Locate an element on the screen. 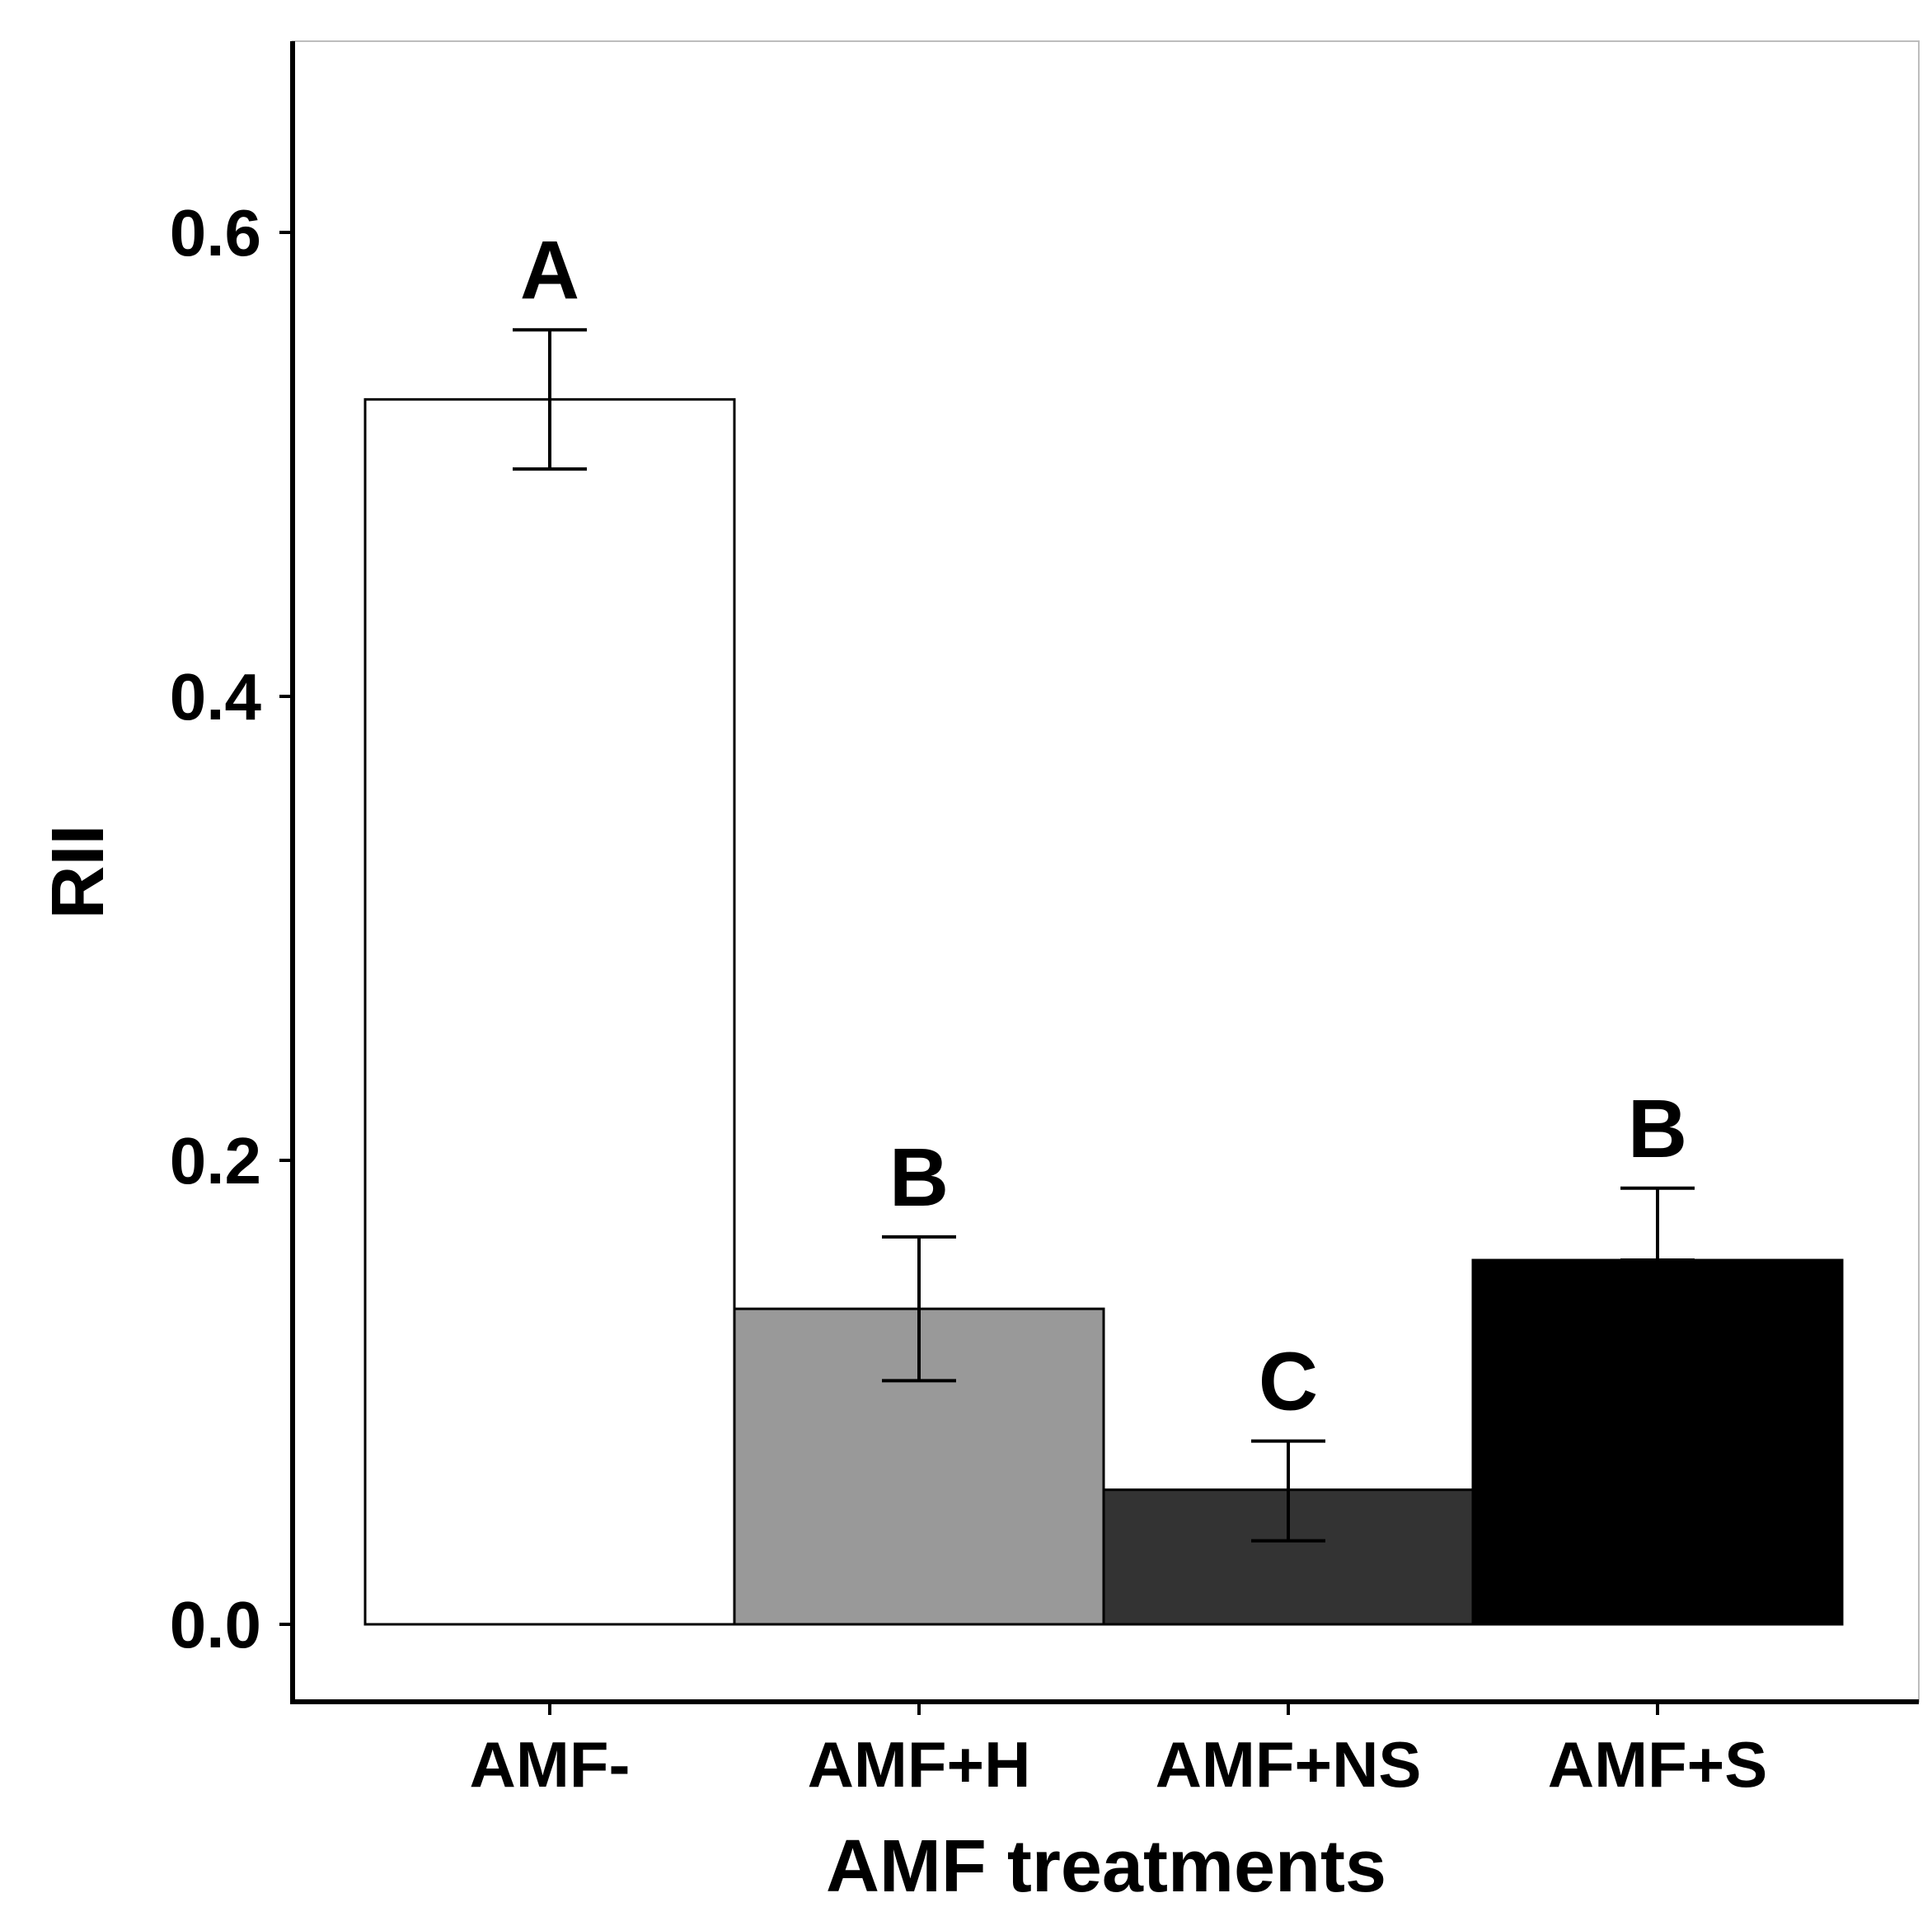 This screenshot has height=1921, width=1932. error-bar-amf-s is located at coordinates (1658, 1224).